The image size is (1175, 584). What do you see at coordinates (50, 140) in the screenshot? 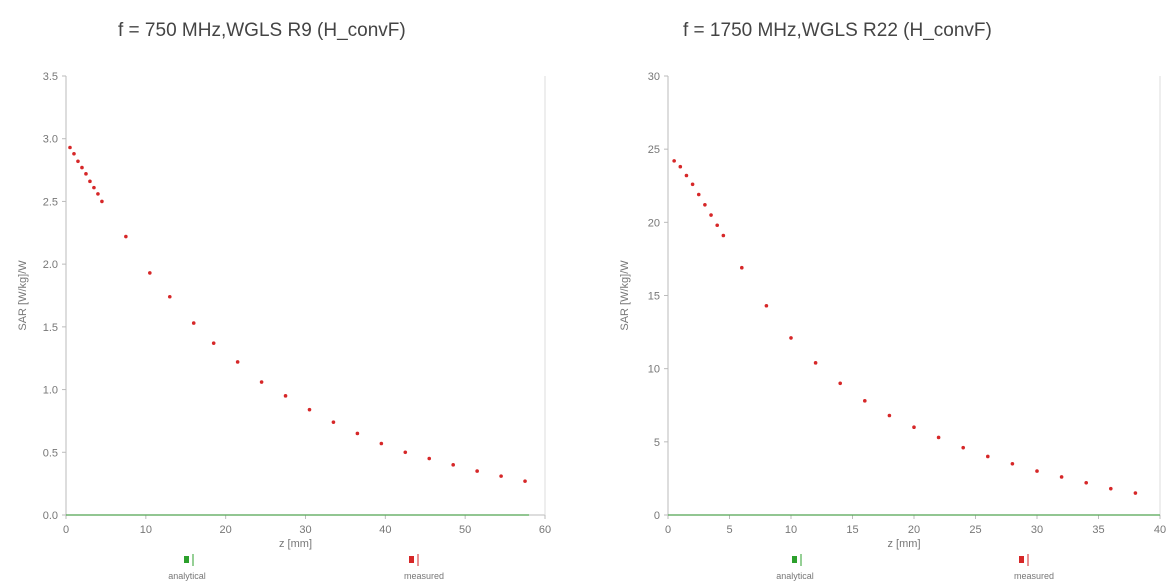
I see `y-tick-label: 3.0` at bounding box center [50, 140].